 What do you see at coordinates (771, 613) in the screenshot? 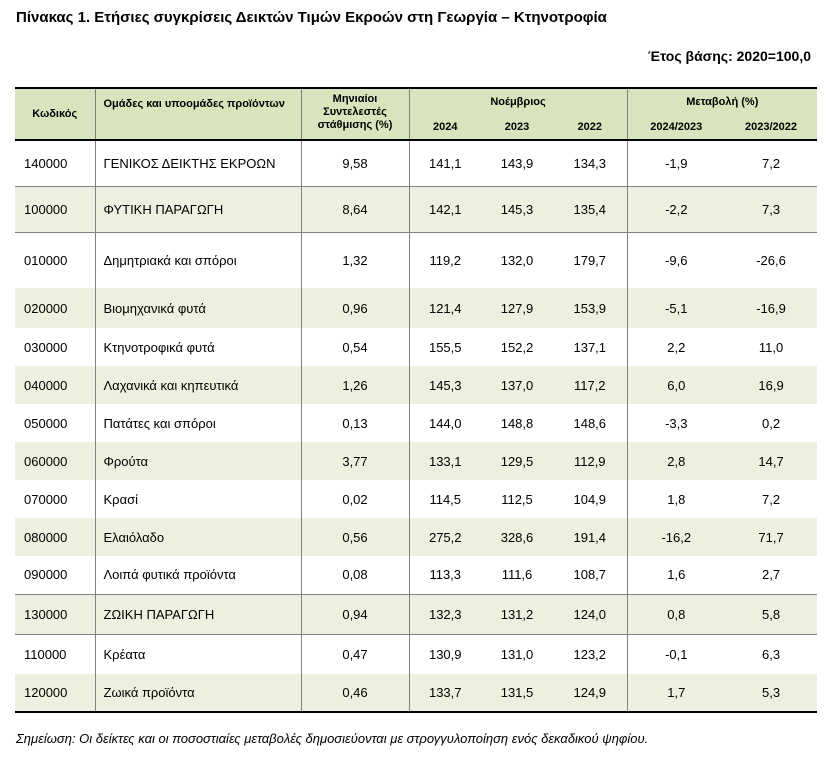
I see `cell-change-2023-2022: 5,8` at bounding box center [771, 613].